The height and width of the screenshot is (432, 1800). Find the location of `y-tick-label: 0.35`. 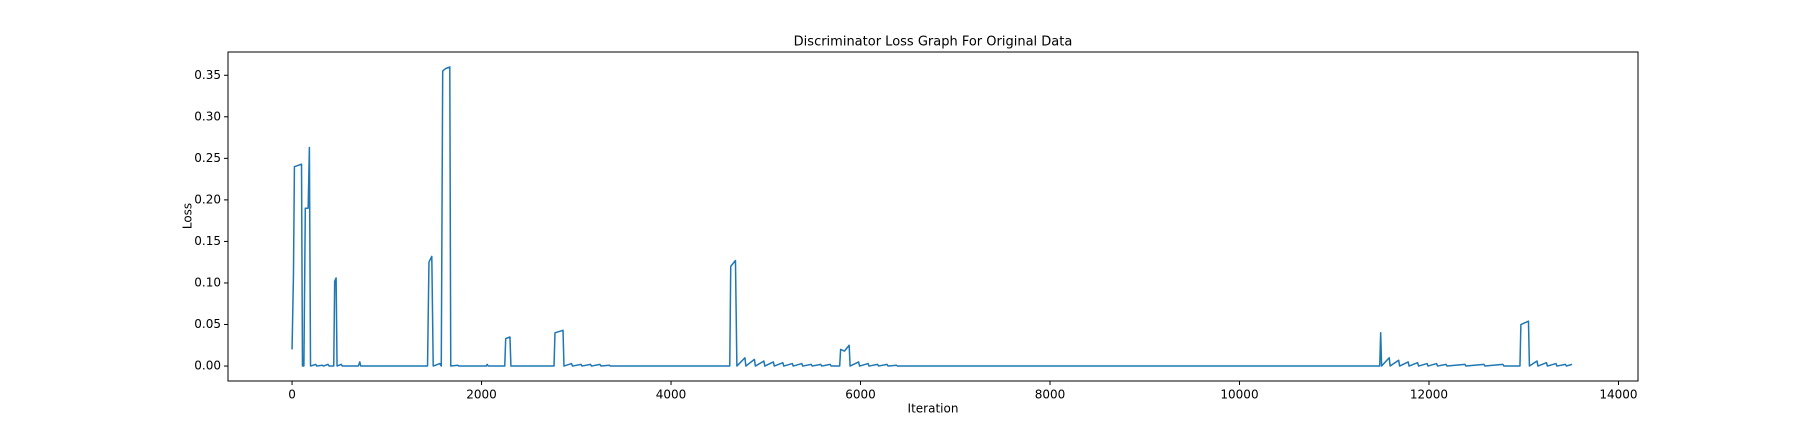

y-tick-label: 0.35 is located at coordinates (207, 75).